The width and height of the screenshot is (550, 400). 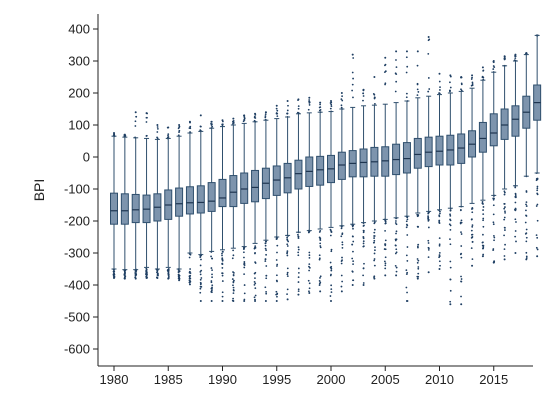 I want to click on outliers-2005, so click(x=385, y=166).